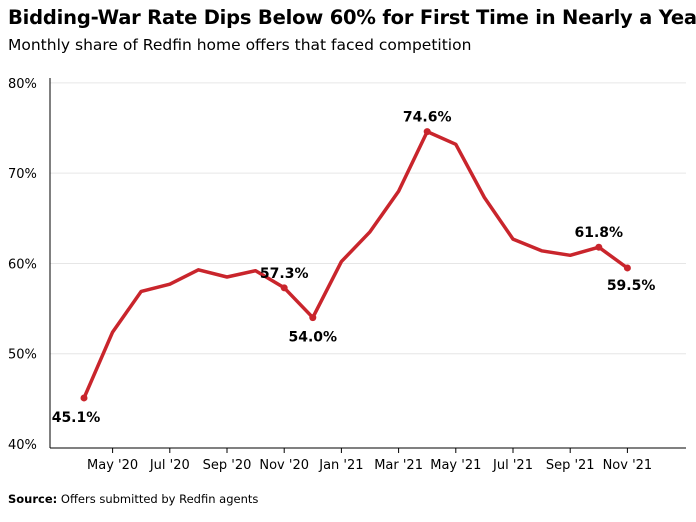 The width and height of the screenshot is (696, 522). What do you see at coordinates (22, 264) in the screenshot?
I see `y-tick-label: 60%` at bounding box center [22, 264].